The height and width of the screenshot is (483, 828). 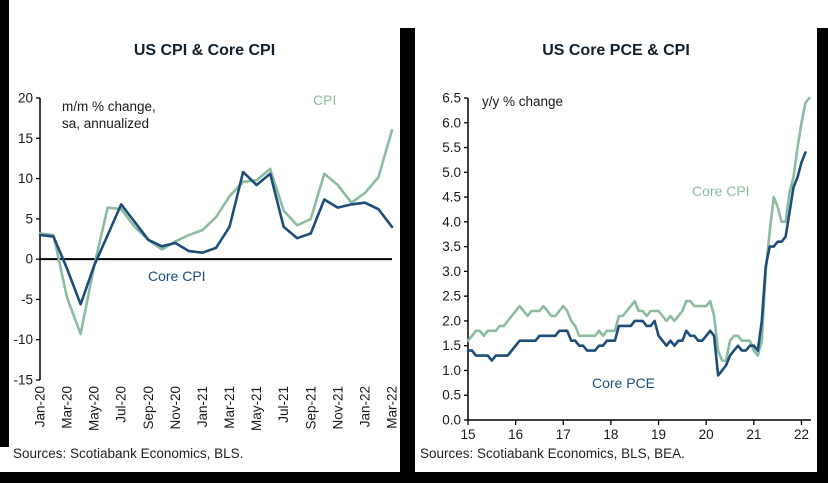 I want to click on core-pce-series-label: Core PCE, so click(x=624, y=383).